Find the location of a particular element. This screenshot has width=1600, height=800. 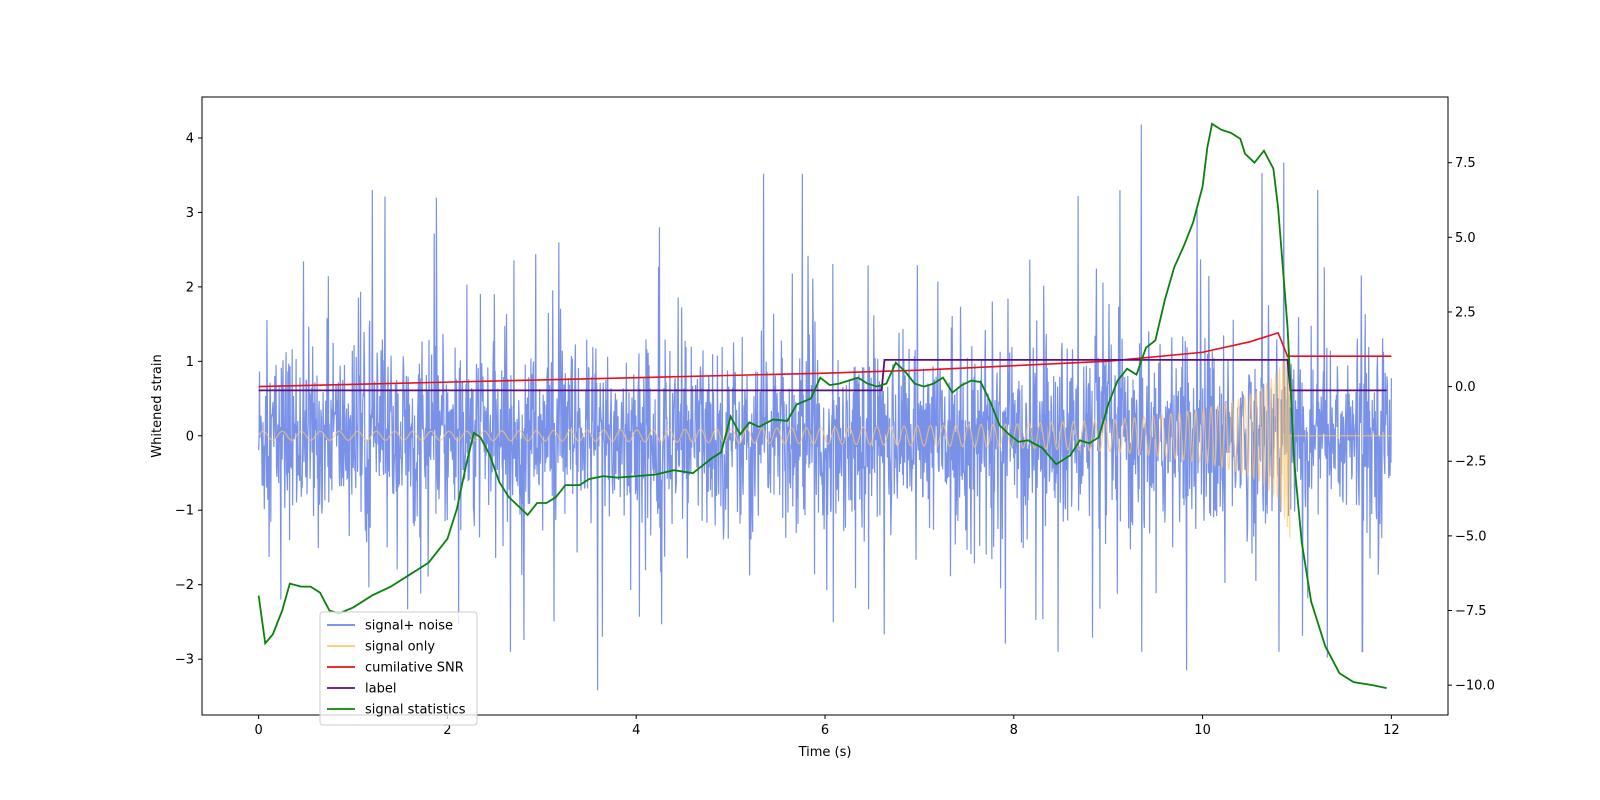

y-tick-label: −3 is located at coordinates (184, 660).